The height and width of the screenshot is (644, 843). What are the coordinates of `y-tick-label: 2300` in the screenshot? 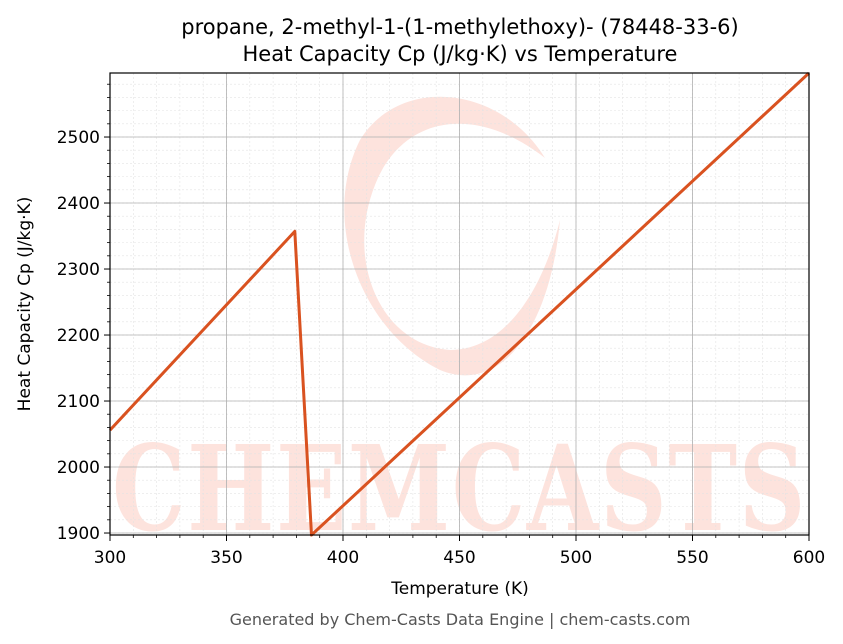 It's located at (78, 270).